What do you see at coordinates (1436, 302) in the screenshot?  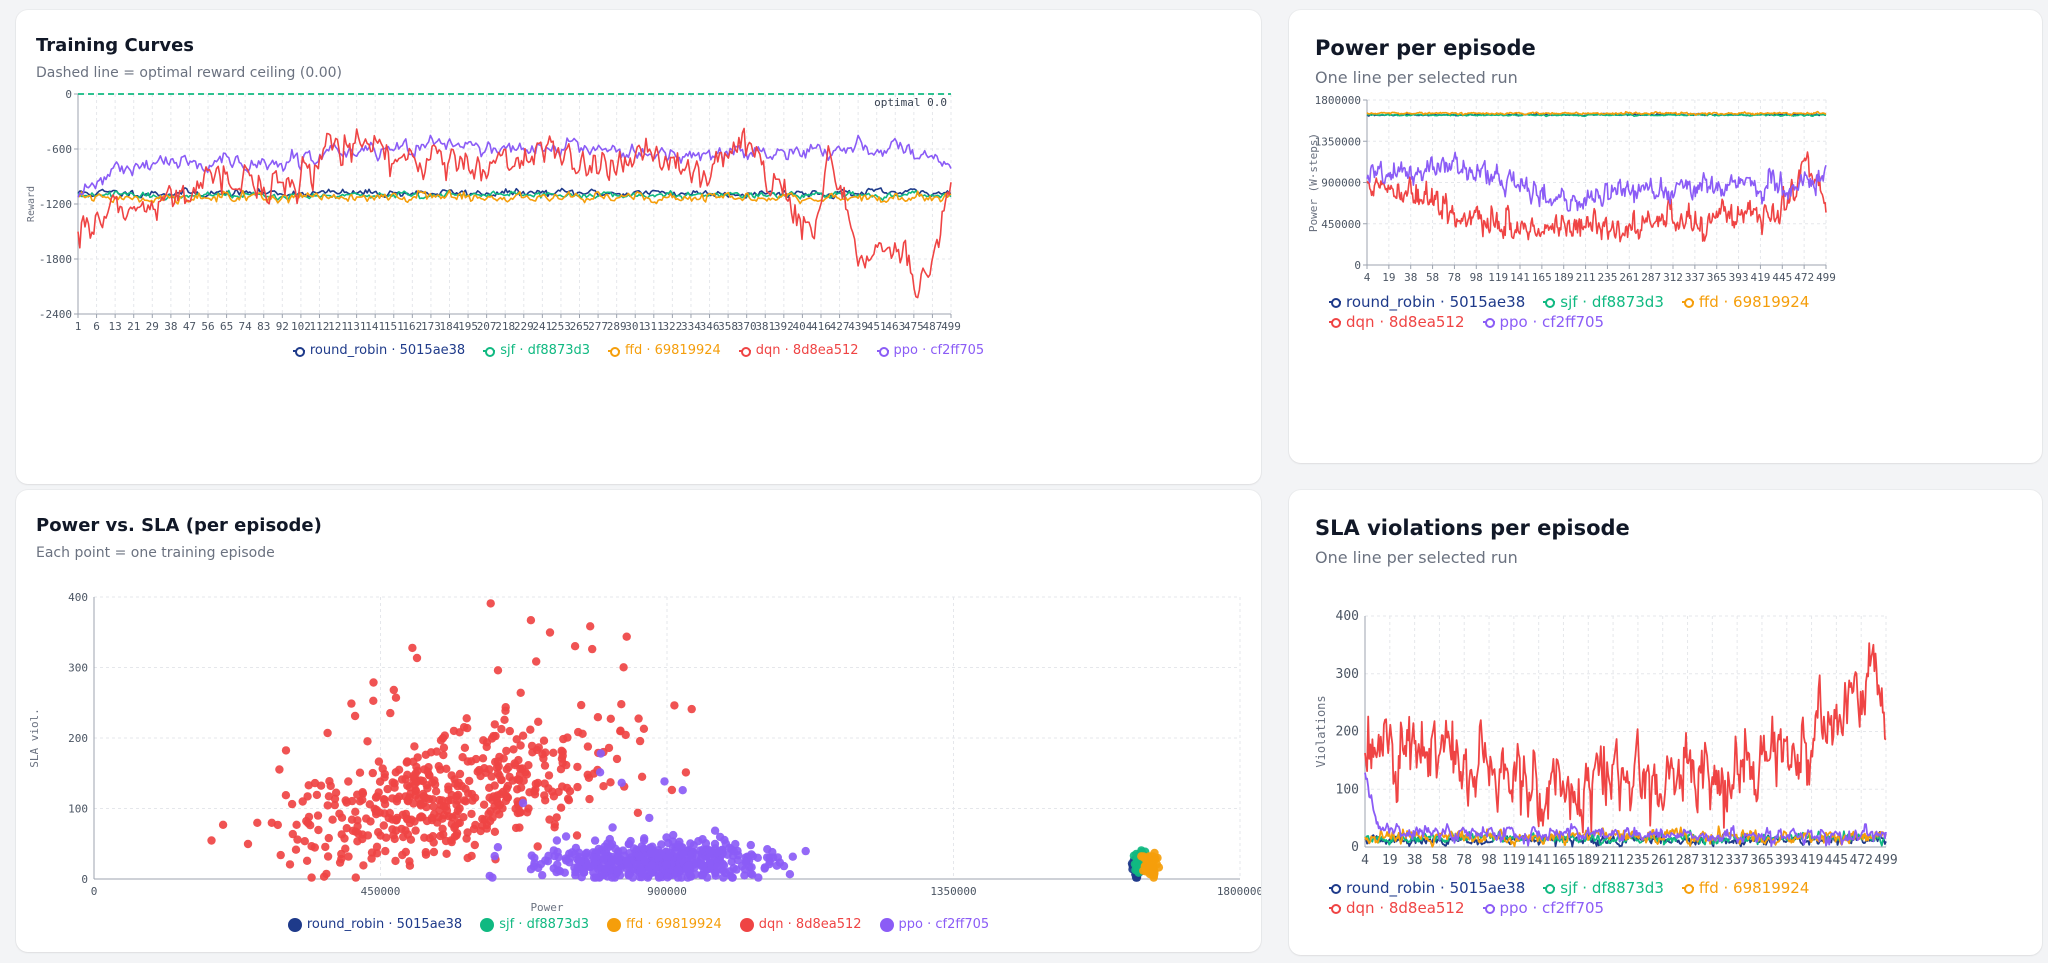 I see `legend-label-round_robin: round_robin · 5015ae38` at bounding box center [1436, 302].